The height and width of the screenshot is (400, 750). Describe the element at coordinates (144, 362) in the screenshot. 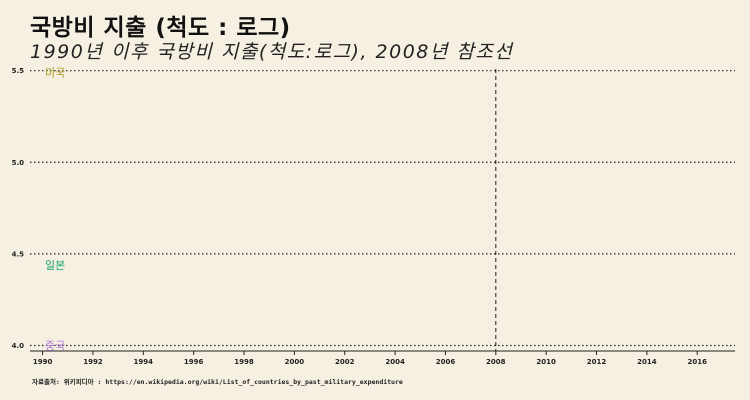

I see `x-tick-label: 1994` at that location.